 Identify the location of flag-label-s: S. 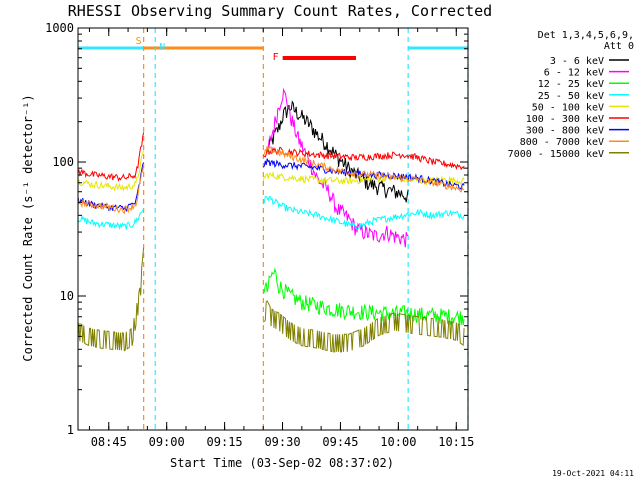
(139, 41).